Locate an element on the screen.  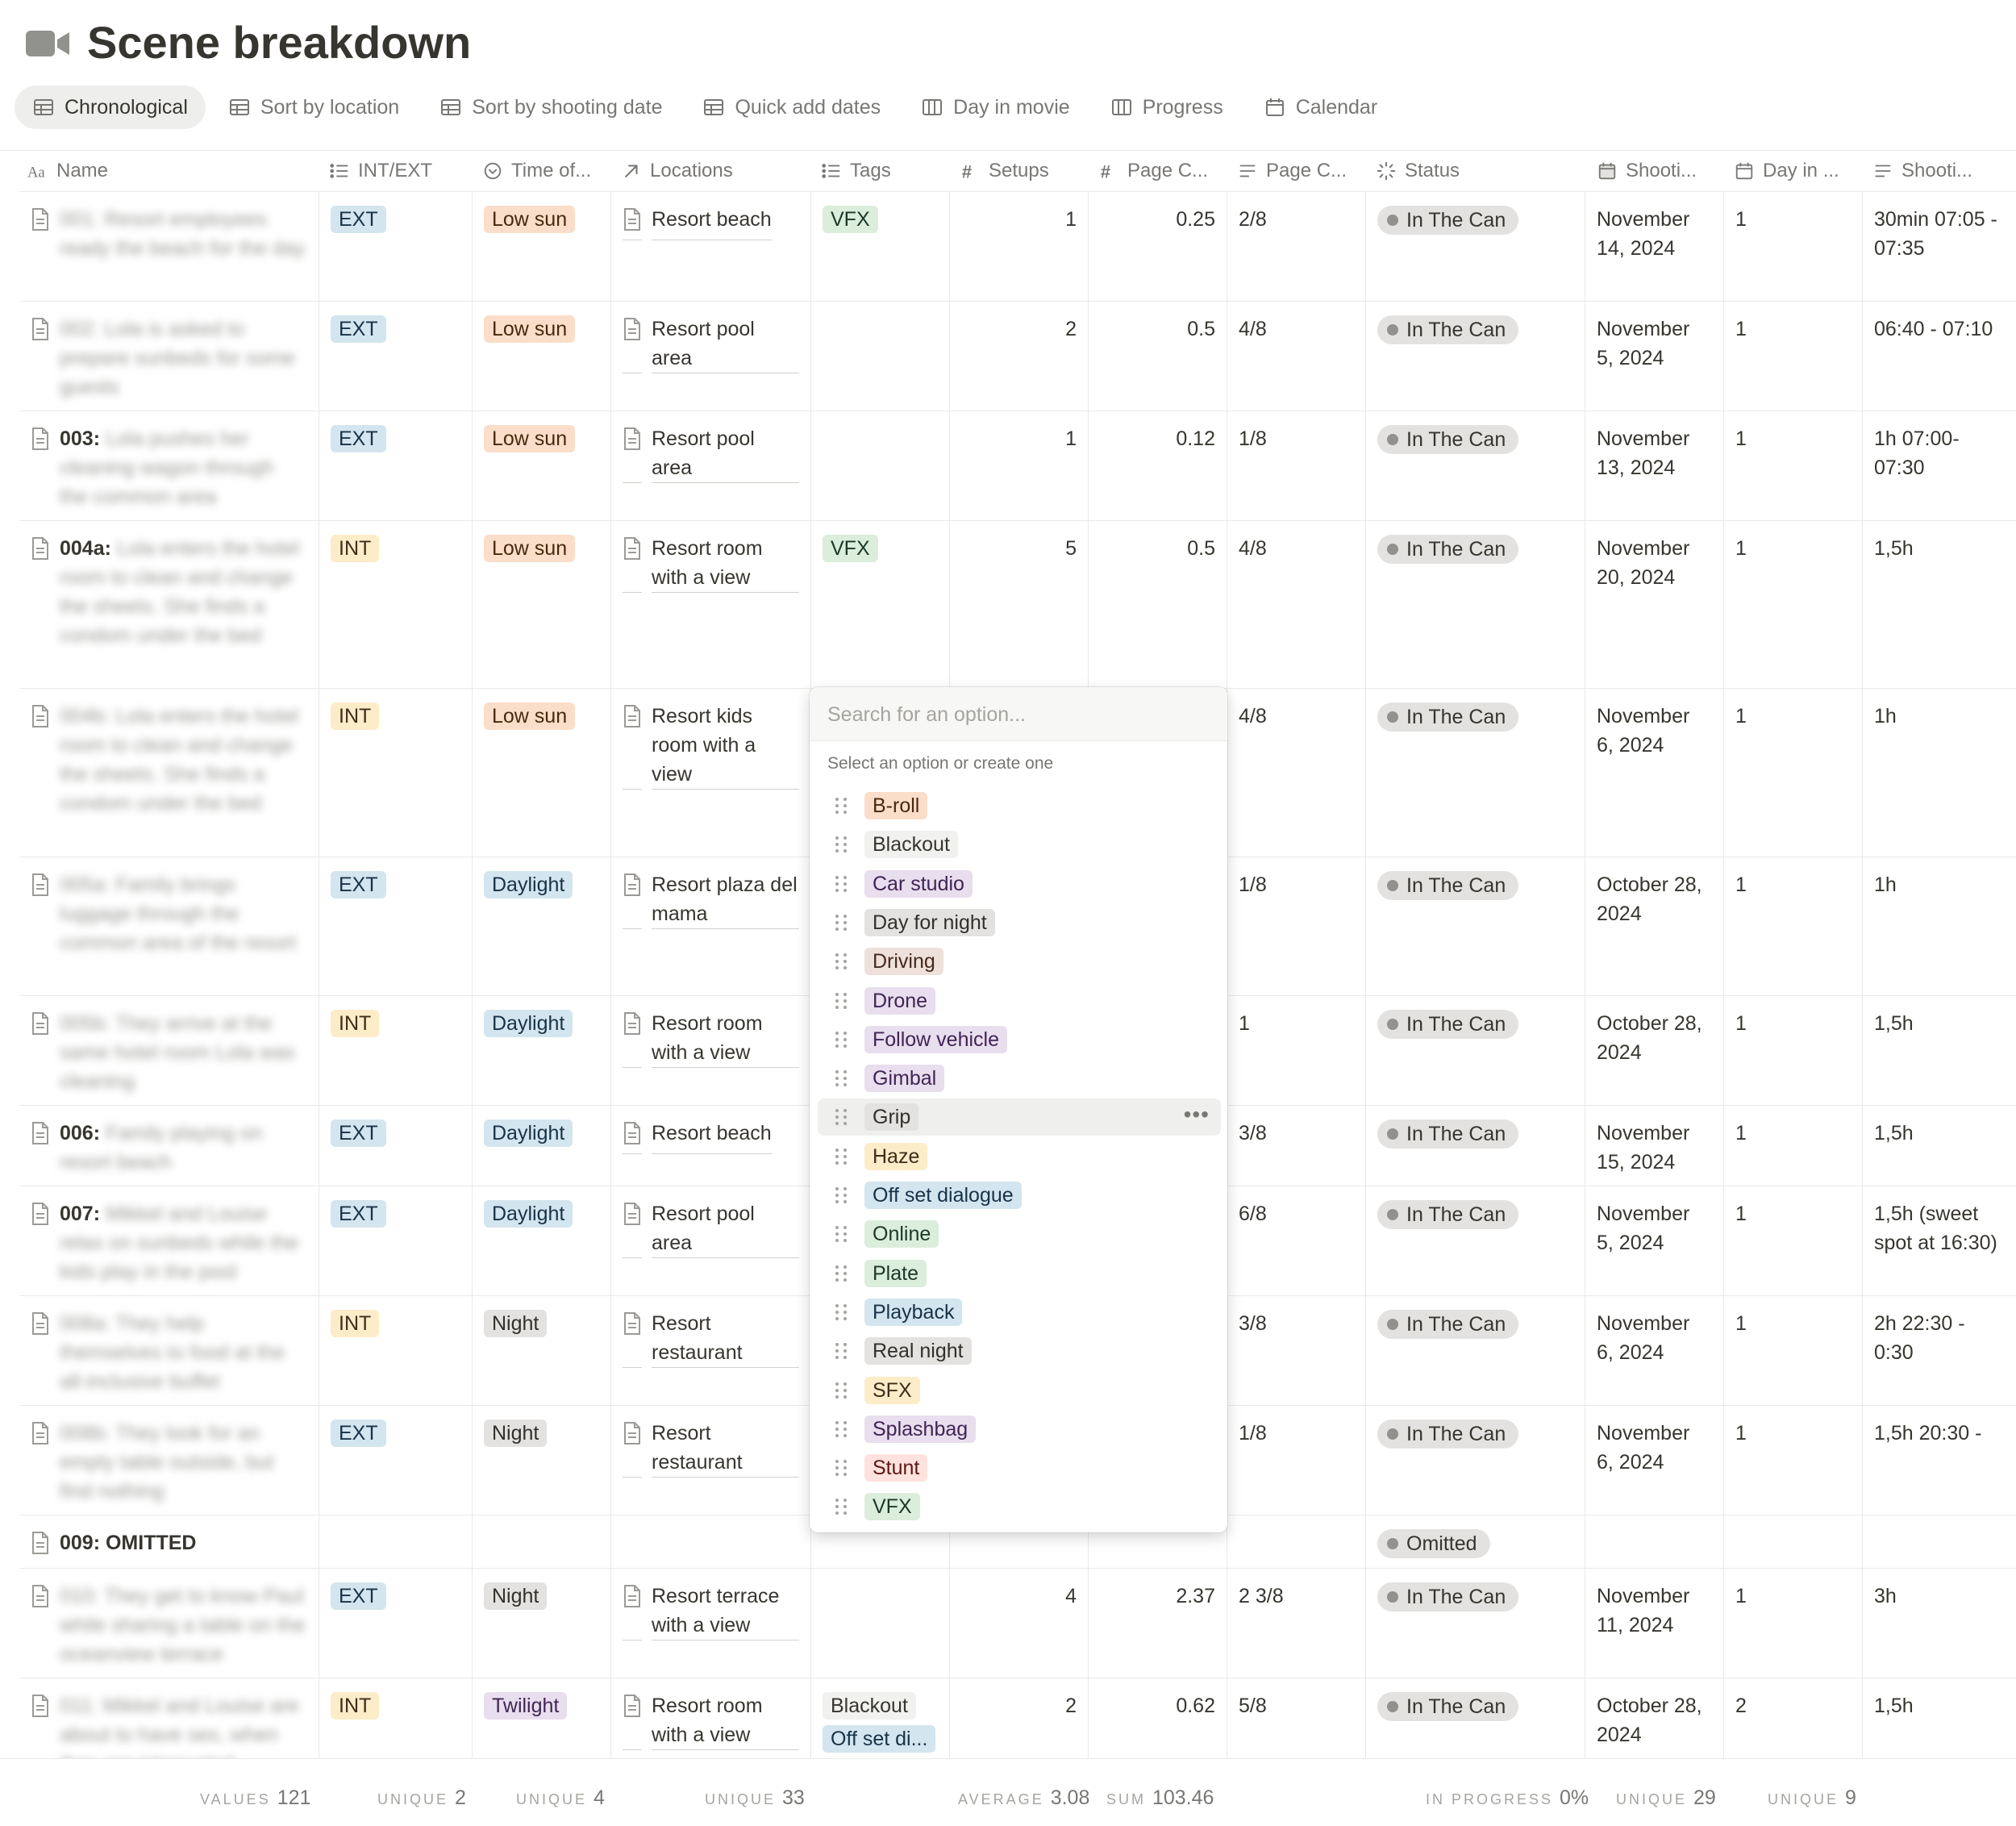
location-cell: Resort terrace with a view is located at coordinates (711, 1623).